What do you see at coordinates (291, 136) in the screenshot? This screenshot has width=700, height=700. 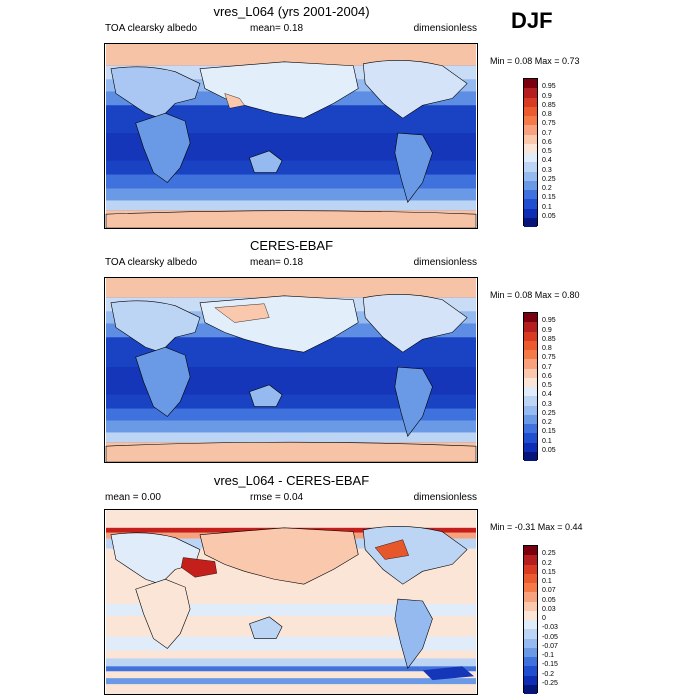 I see `panel-1-albedo-map` at bounding box center [291, 136].